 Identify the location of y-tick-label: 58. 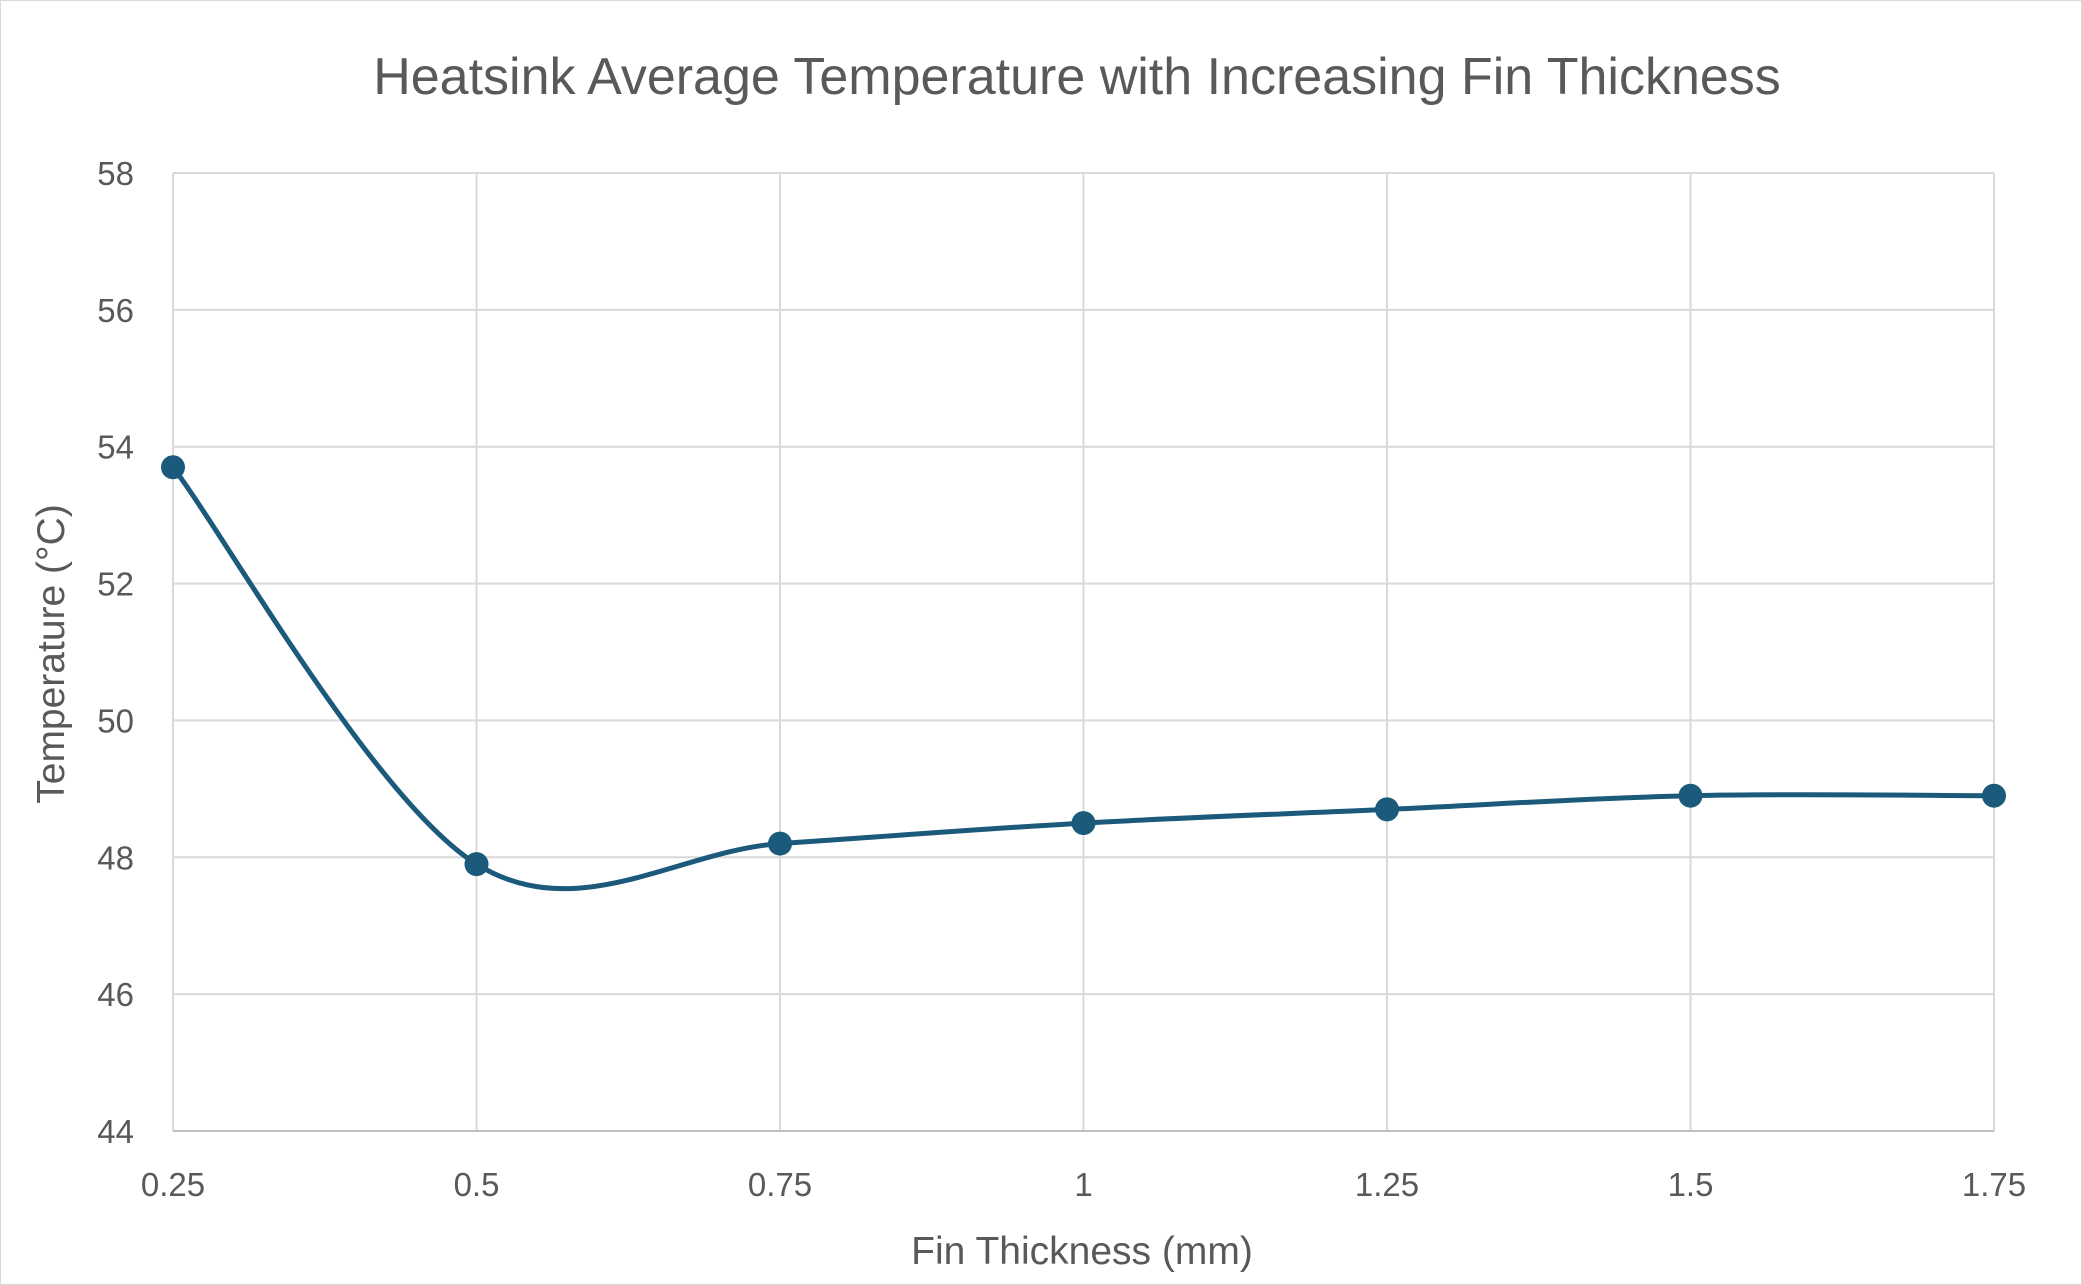
(115, 173).